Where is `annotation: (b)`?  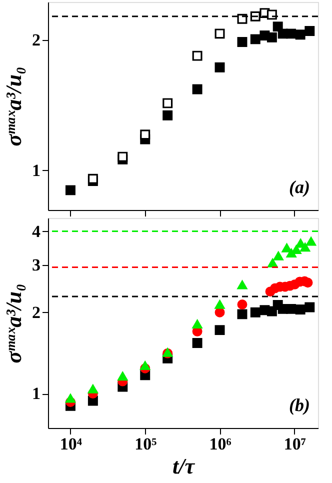
annotation: (b) is located at coordinates (299, 405).